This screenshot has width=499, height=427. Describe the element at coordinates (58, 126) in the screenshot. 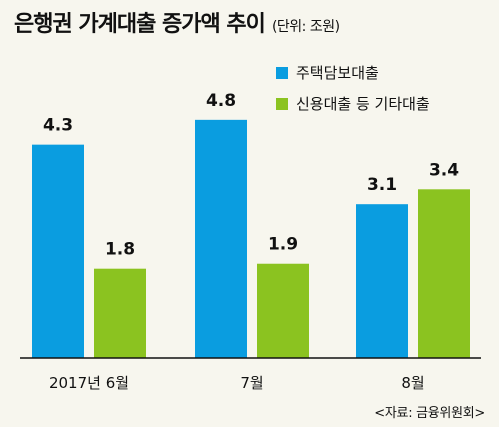

I see `value-label-mortgage-0: 4.3` at that location.